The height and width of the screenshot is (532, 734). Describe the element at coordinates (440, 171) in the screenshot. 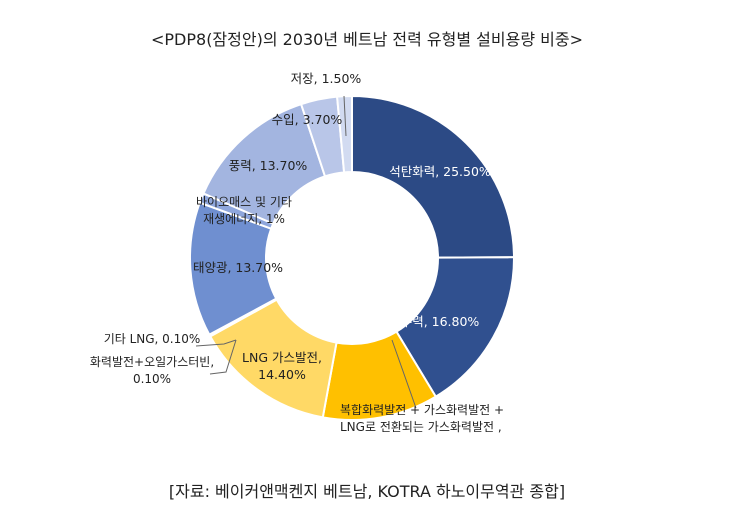

I see `slice-label-0: 석탄화력, 25.50%` at that location.